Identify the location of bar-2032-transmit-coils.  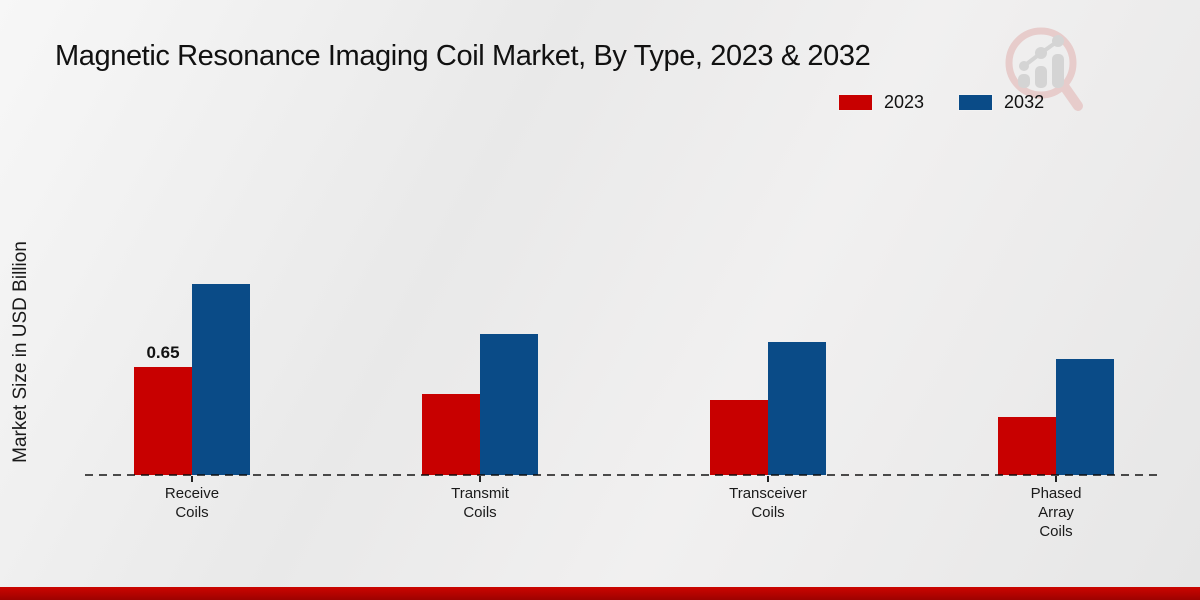
(509, 404).